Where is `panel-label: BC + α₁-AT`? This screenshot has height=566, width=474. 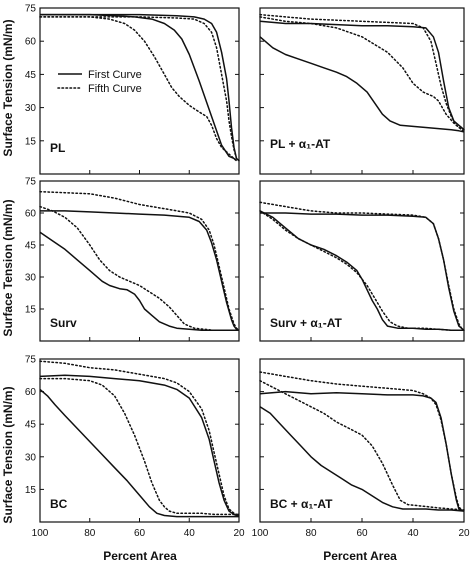 panel-label: BC + α₁-AT is located at coordinates (301, 504).